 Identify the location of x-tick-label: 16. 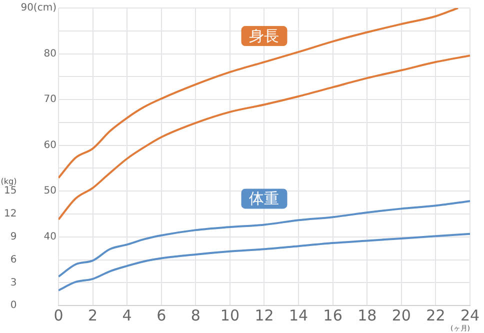
(332, 315).